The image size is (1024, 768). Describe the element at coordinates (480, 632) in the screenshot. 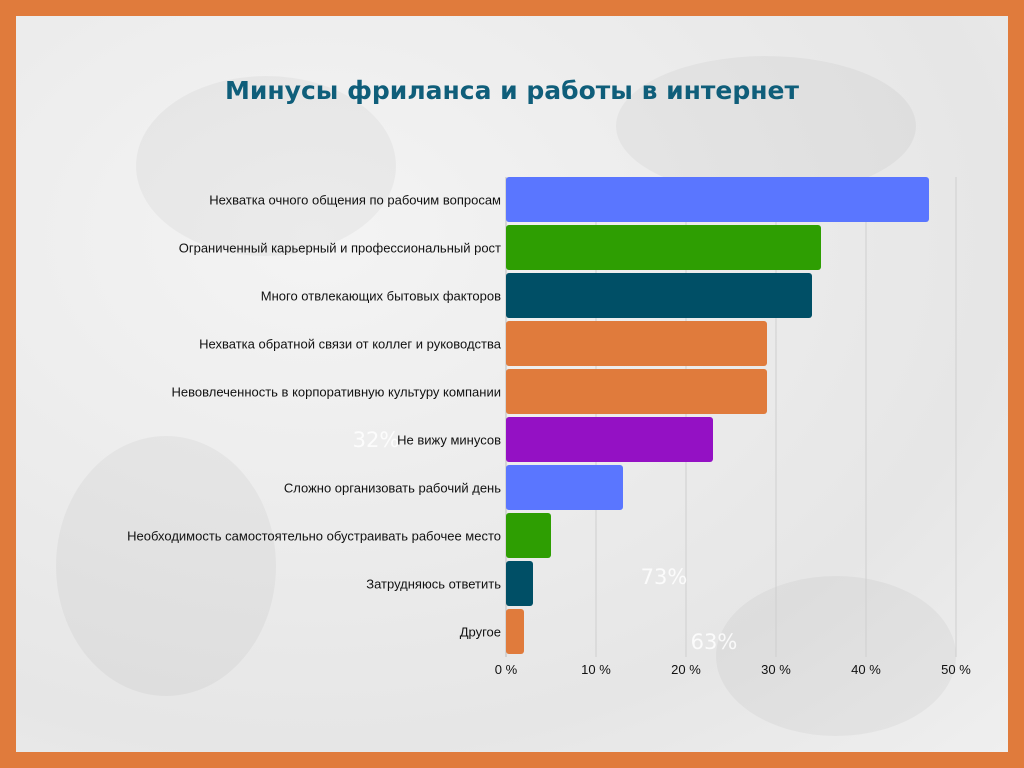

I see `category-label: Другое` at that location.